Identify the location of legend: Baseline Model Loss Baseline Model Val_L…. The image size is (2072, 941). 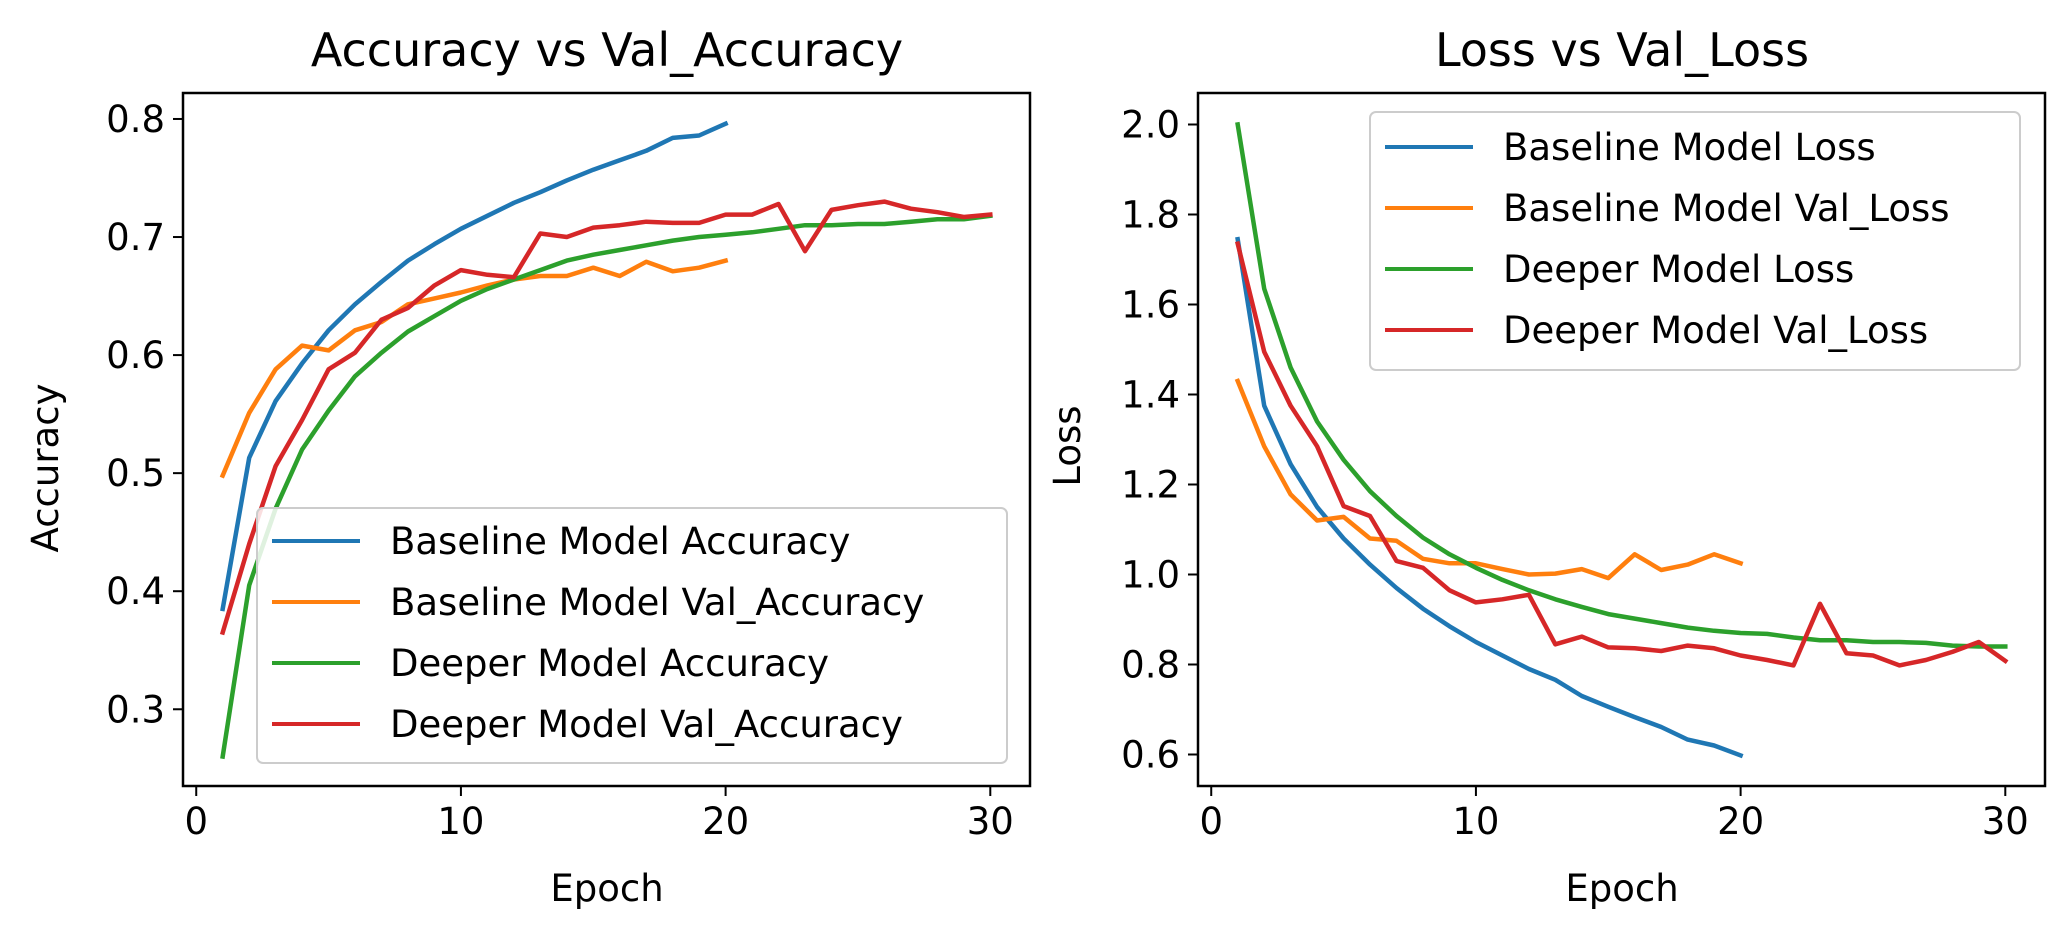
(1695, 241).